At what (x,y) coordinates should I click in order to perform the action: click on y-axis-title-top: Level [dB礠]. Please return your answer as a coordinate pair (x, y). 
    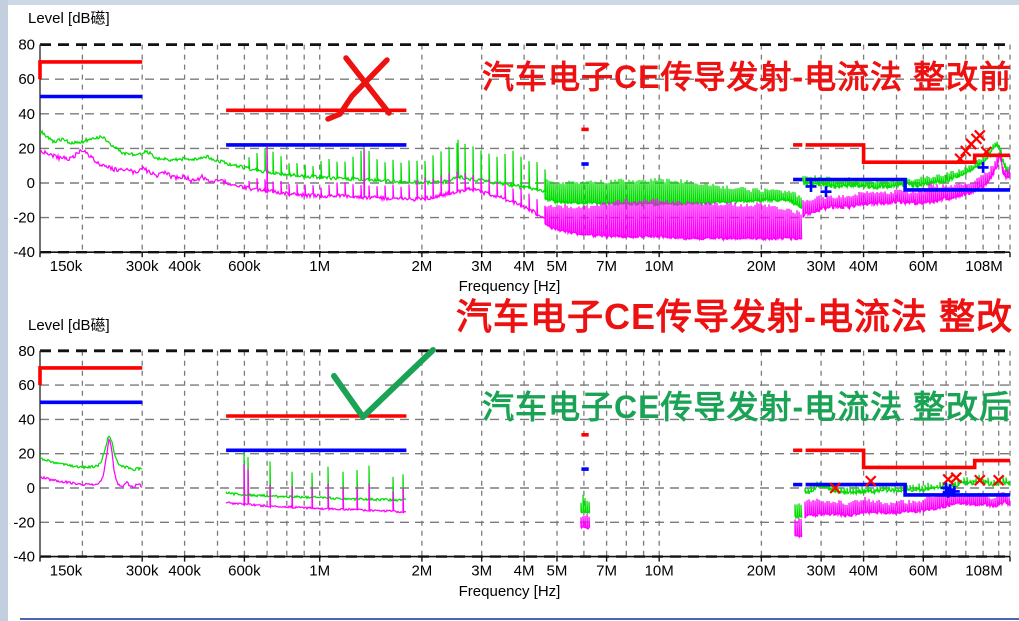
    Looking at the image, I should click on (69, 18).